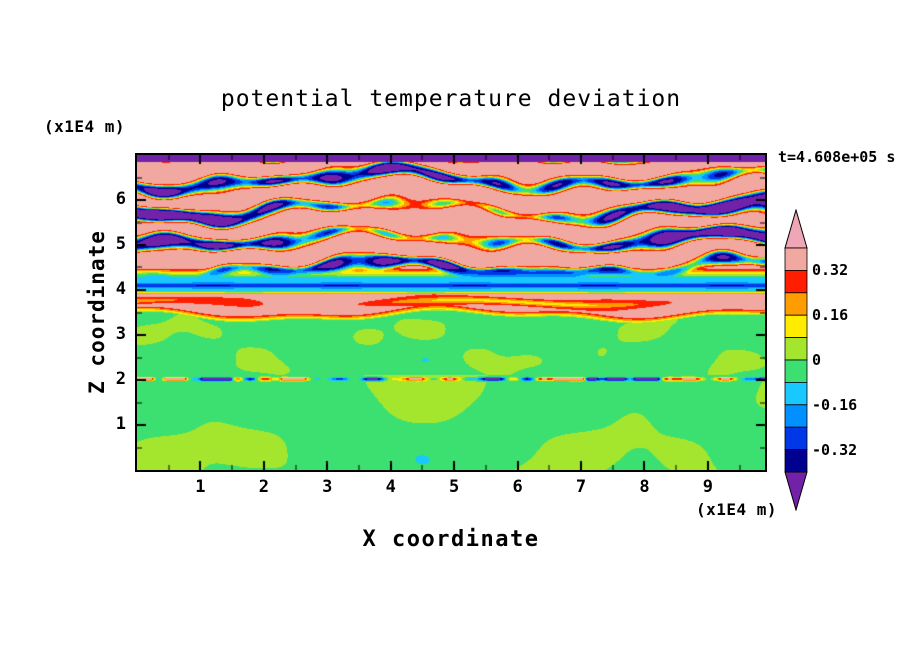 This screenshot has width=904, height=654. What do you see at coordinates (120, 199) in the screenshot?
I see `y-tick-label: 6` at bounding box center [120, 199].